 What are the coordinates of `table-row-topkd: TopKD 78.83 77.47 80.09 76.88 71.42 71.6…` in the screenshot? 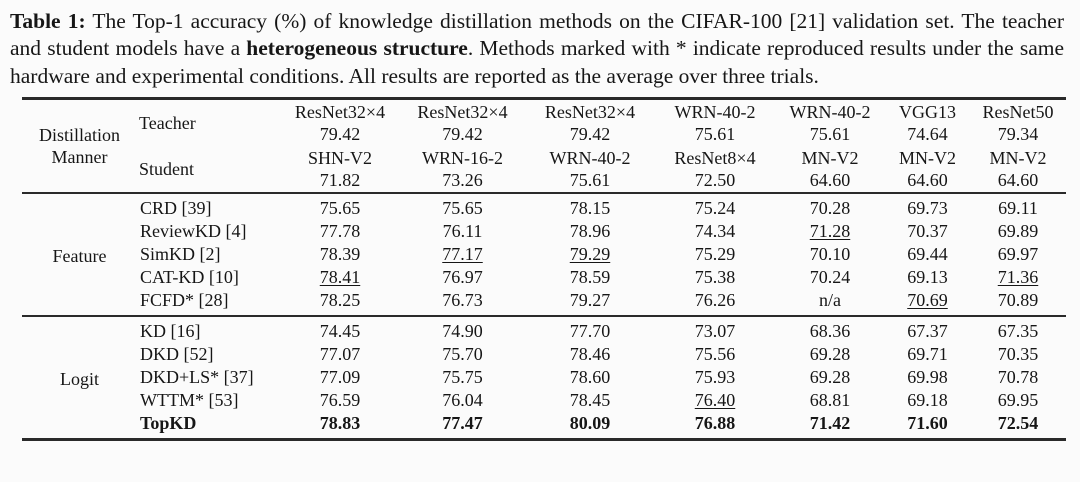 It's located at (544, 426).